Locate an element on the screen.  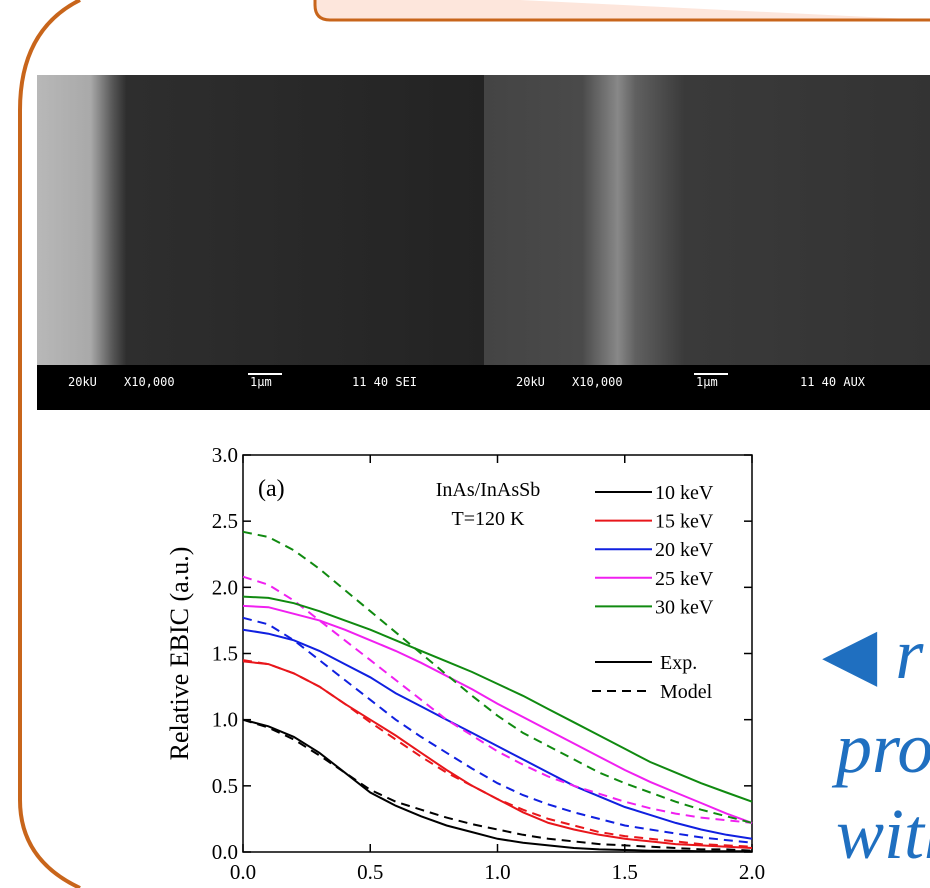
sem-label: 11 40 SEI is located at coordinates (384, 382).